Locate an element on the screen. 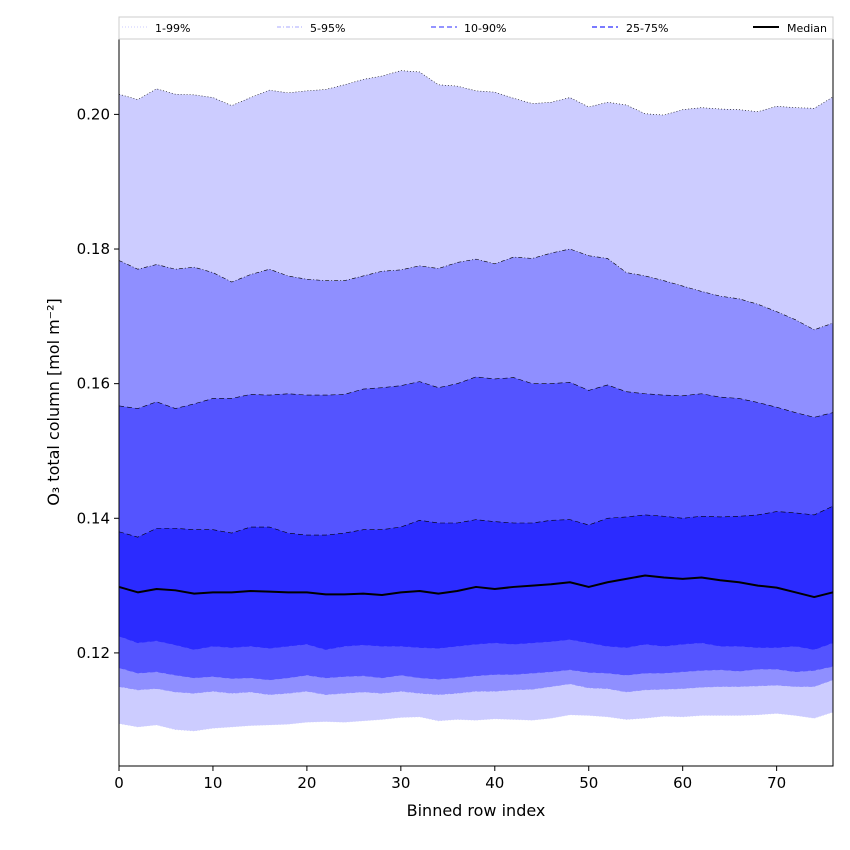 This screenshot has width=850, height=850. x-tick-label: 50 is located at coordinates (588, 783).